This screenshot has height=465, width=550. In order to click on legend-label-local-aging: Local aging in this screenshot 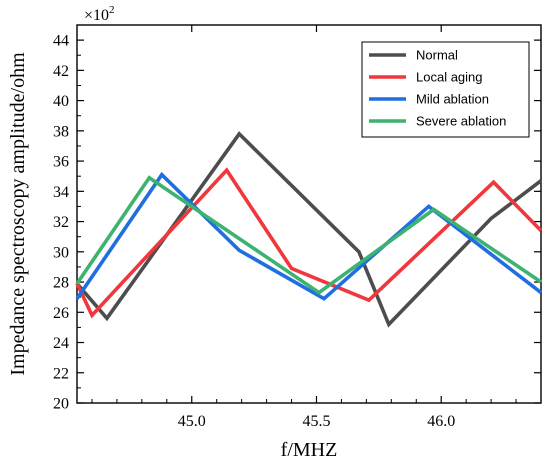, I will do `click(449, 77)`.